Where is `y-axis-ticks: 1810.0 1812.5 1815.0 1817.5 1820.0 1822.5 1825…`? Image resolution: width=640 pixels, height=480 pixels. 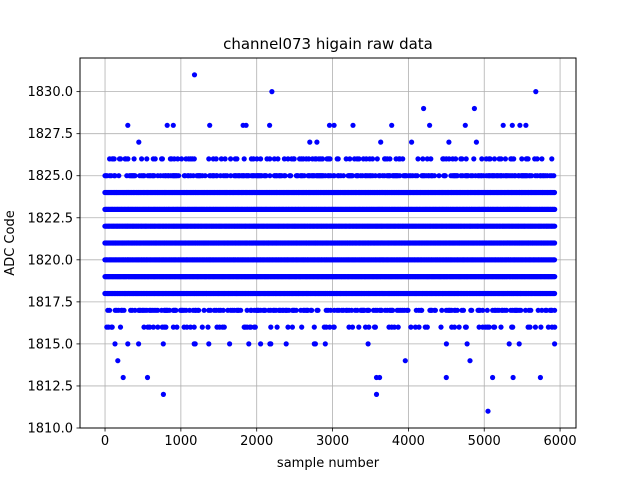 y-axis-ticks: 1810.0 1812.5 1815.0 1817.5 1820.0 1822.5 1825… is located at coordinates (54, 261).